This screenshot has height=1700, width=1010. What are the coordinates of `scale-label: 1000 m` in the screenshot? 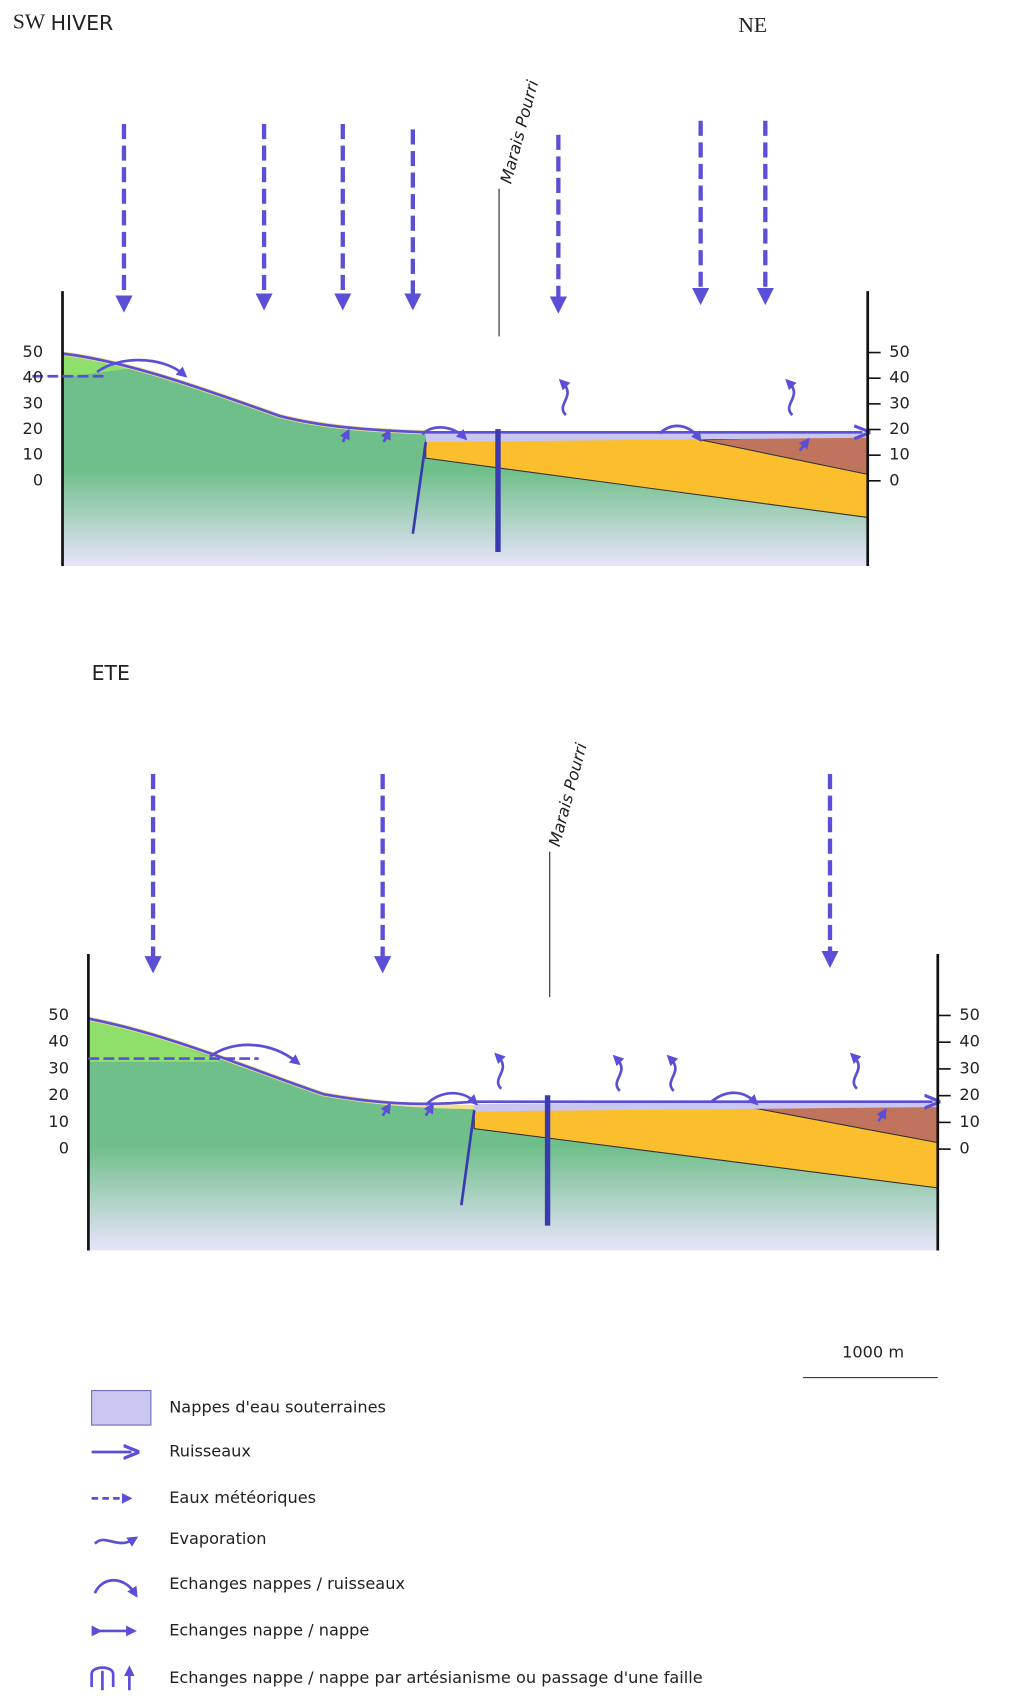 It's located at (873, 1351).